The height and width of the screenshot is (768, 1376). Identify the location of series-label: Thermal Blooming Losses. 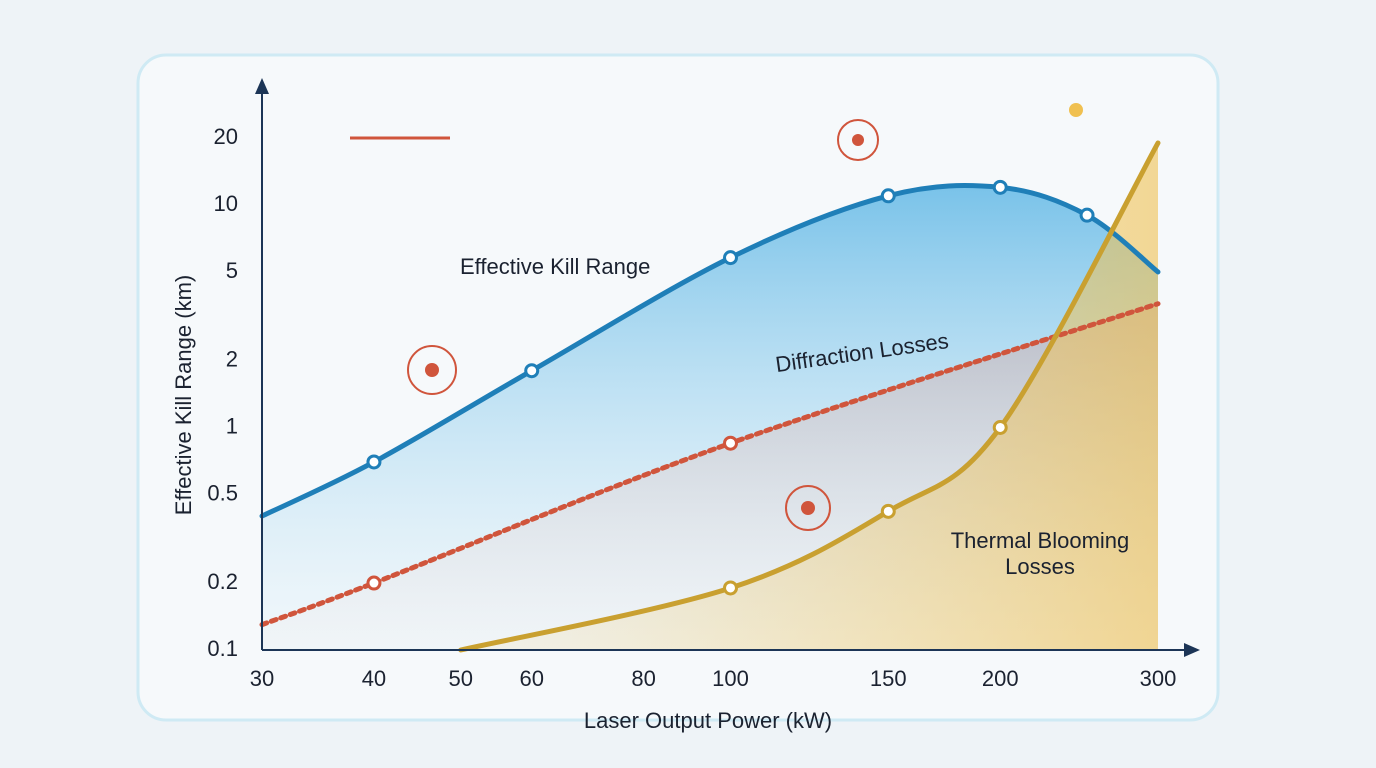
(1040, 553).